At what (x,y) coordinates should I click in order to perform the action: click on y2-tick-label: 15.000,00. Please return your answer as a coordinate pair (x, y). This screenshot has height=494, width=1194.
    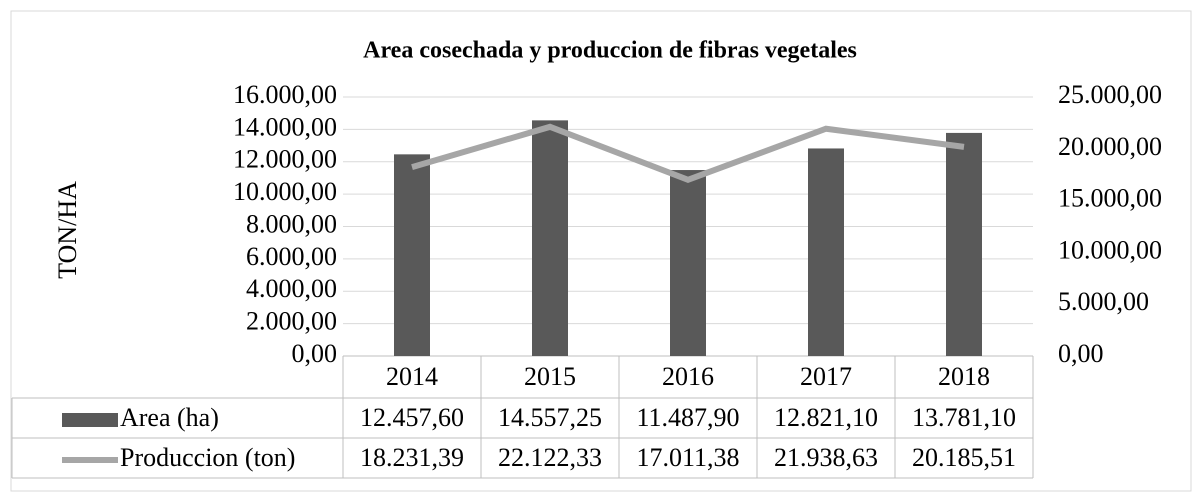
    Looking at the image, I should click on (1110, 198).